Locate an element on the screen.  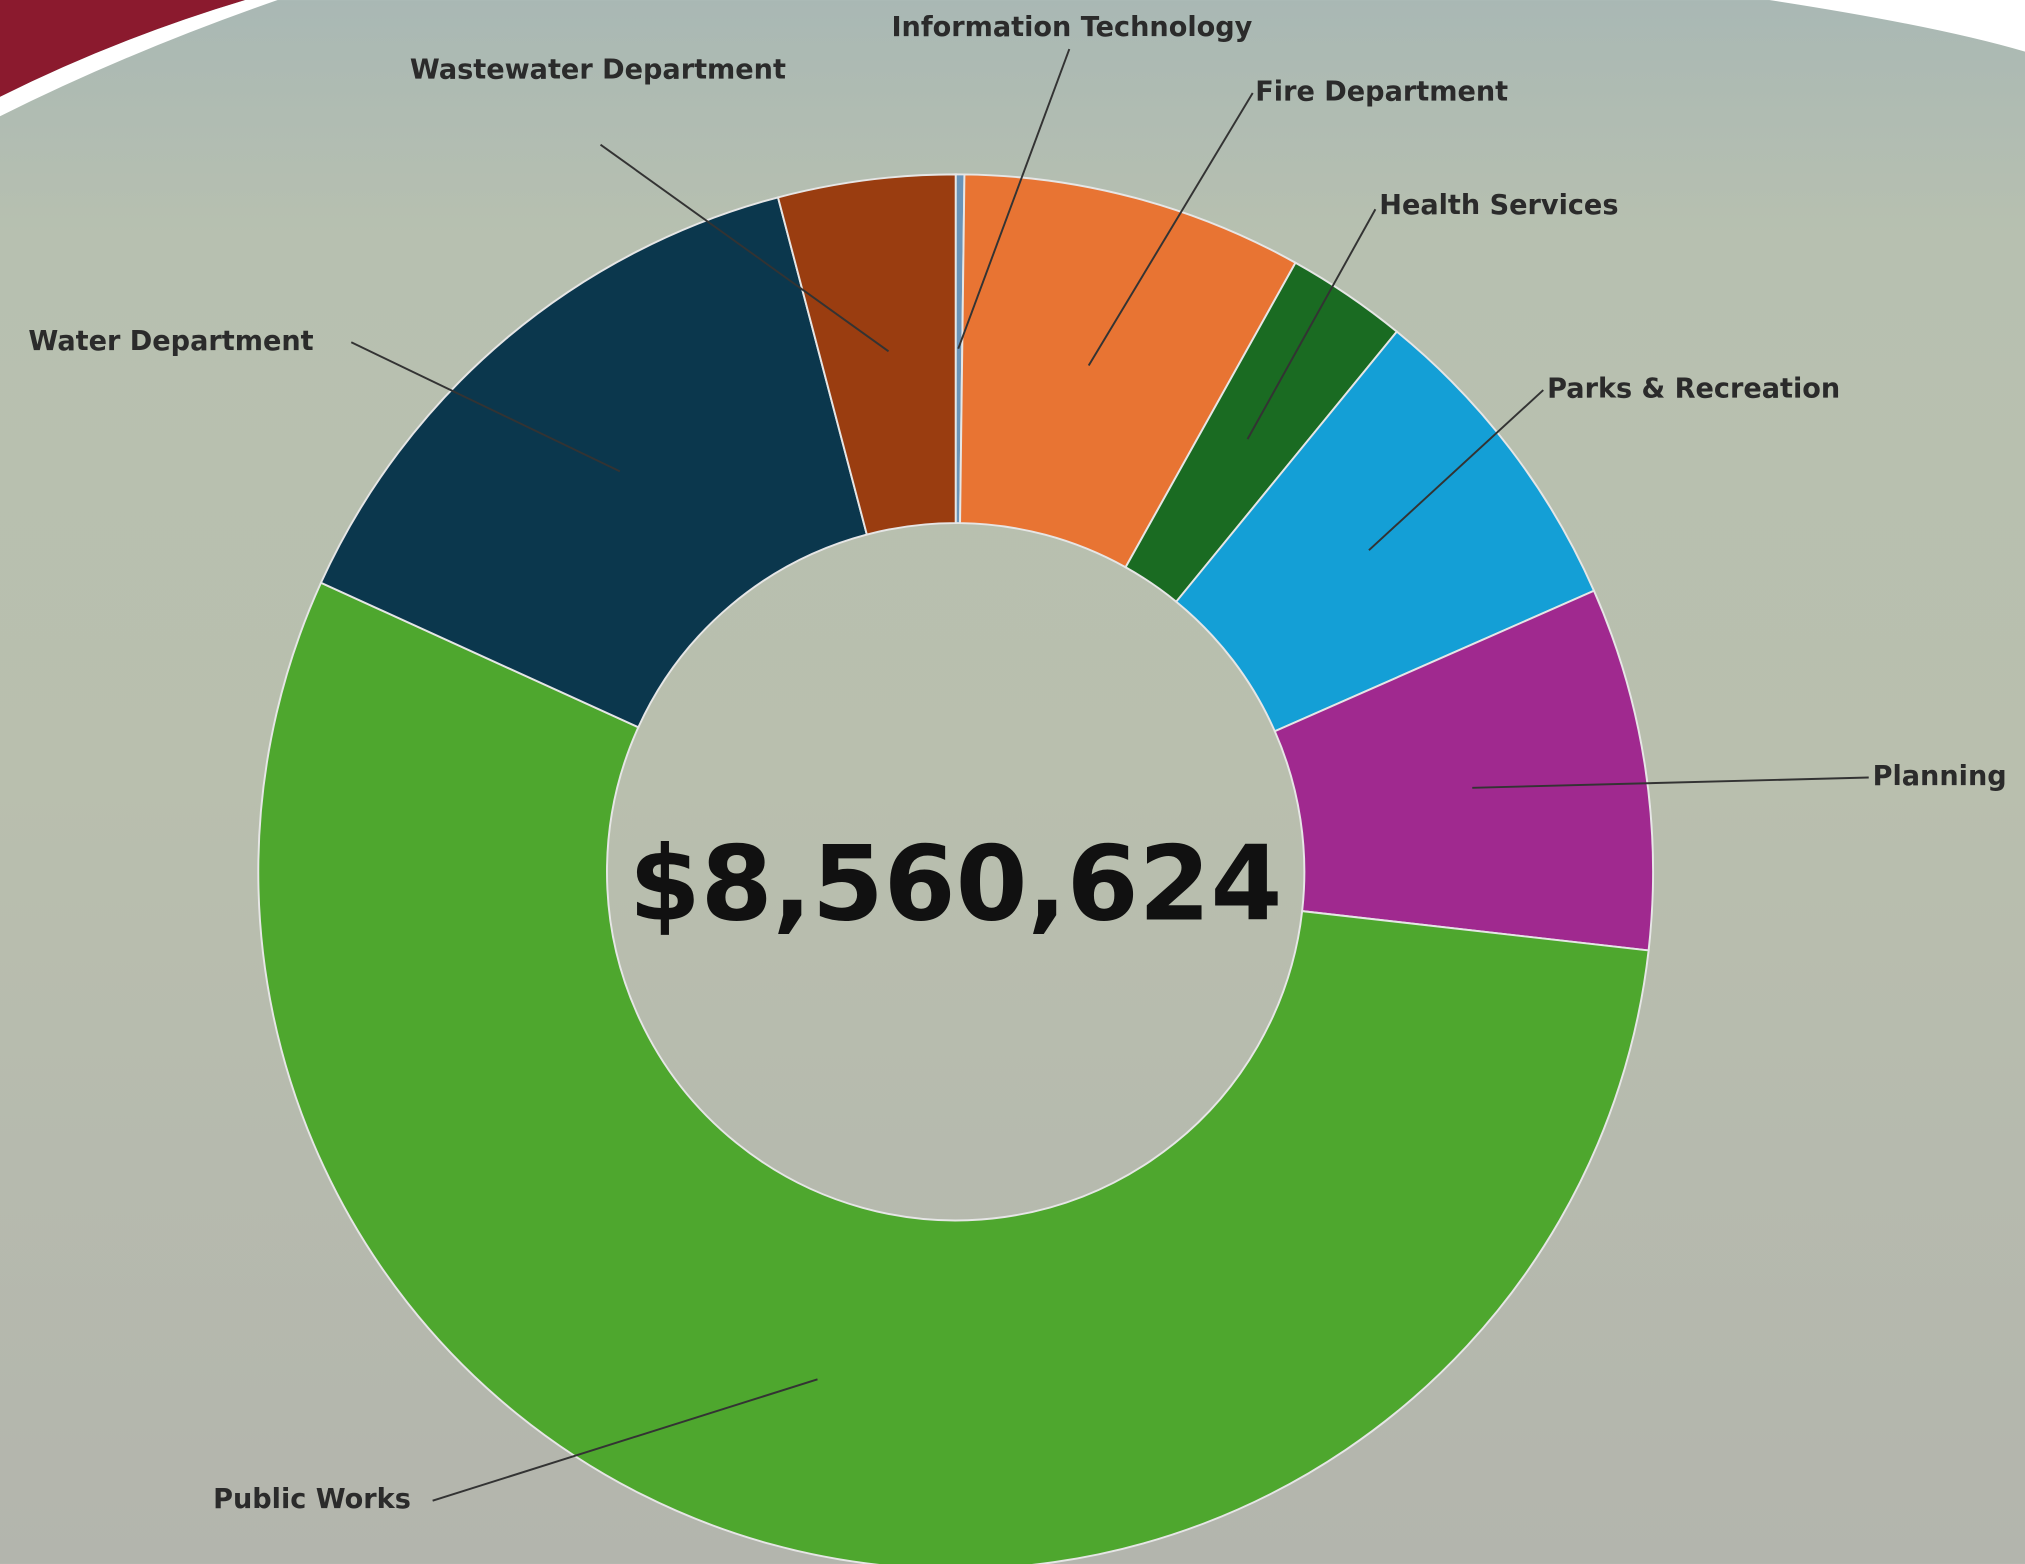
segment-label: Water Department is located at coordinates (170, 341).